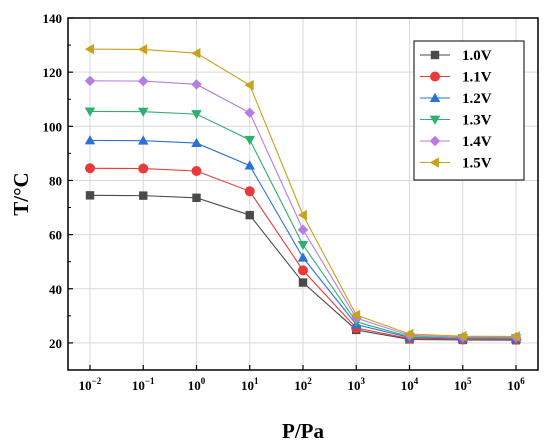  I want to click on legend-label: 1.3V, so click(477, 121).